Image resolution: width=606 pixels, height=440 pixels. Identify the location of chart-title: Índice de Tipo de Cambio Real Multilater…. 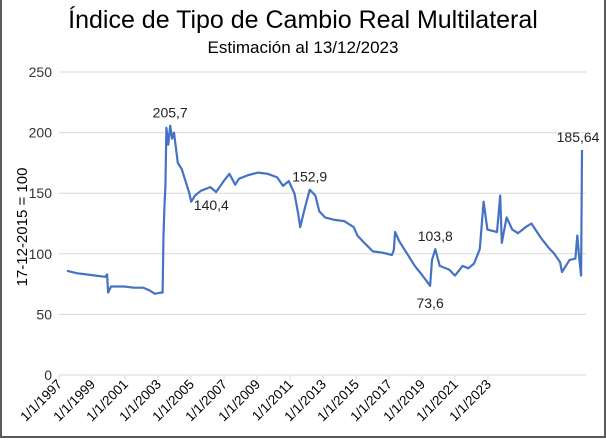
(303, 20).